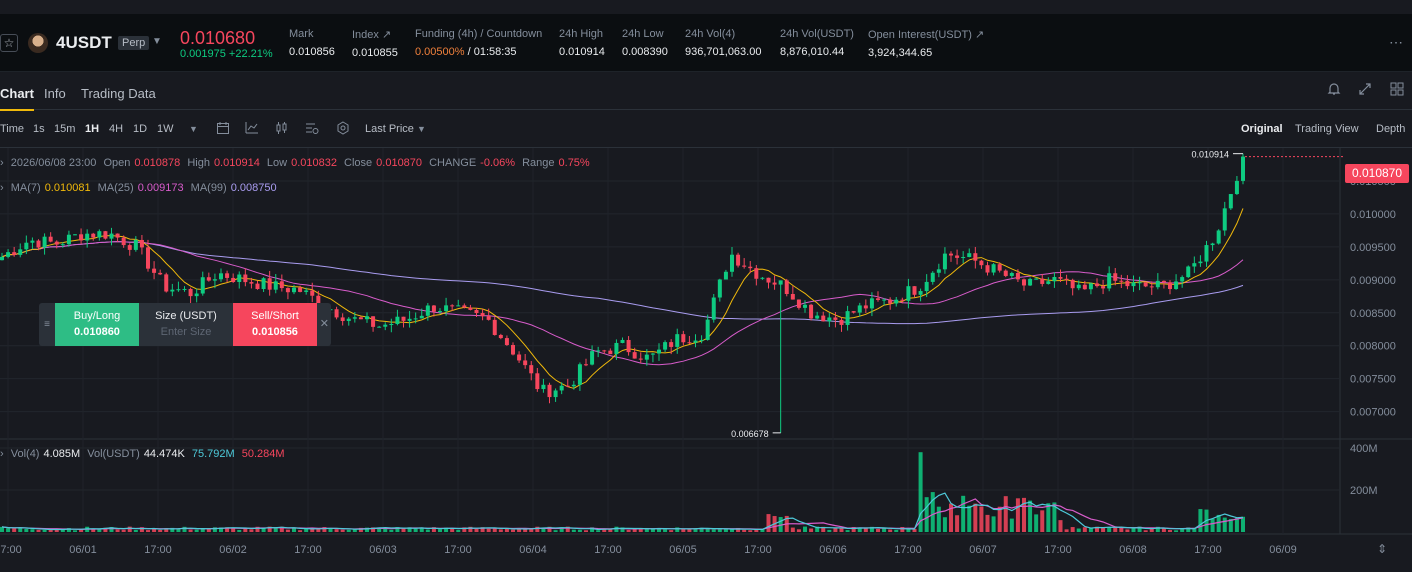  What do you see at coordinates (55, 93) in the screenshot?
I see `tab-info: Info` at bounding box center [55, 93].